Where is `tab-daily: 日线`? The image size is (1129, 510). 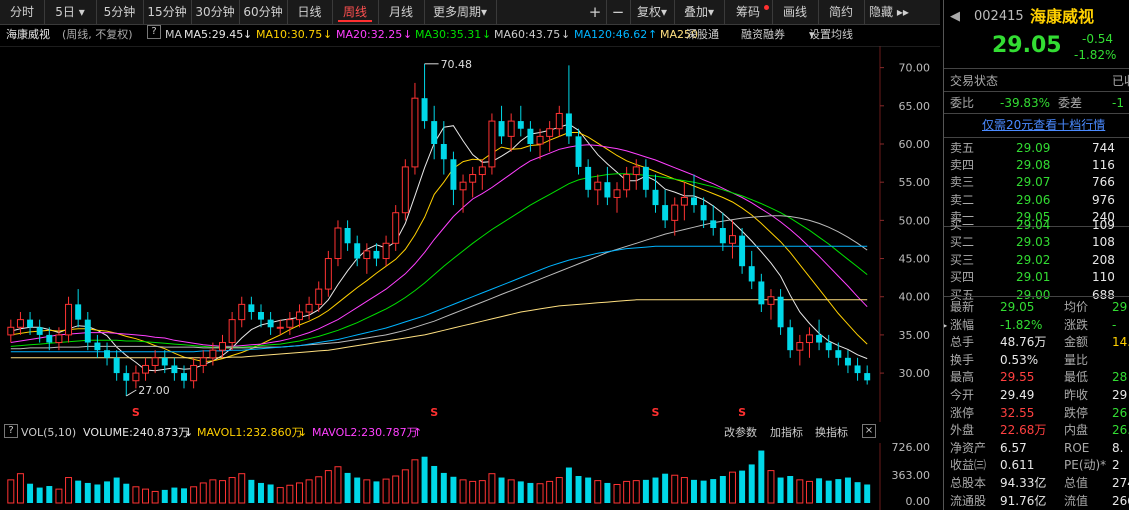 tab-daily: 日线 is located at coordinates (310, 12).